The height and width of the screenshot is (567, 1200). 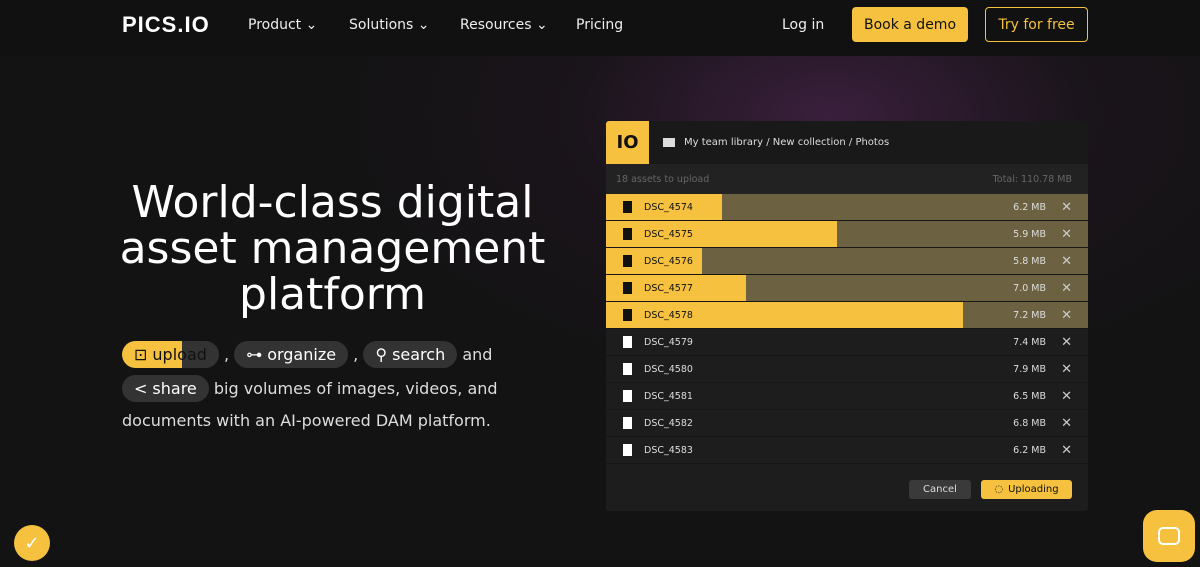 I want to click on search-icon: ⚲, so click(x=381, y=354).